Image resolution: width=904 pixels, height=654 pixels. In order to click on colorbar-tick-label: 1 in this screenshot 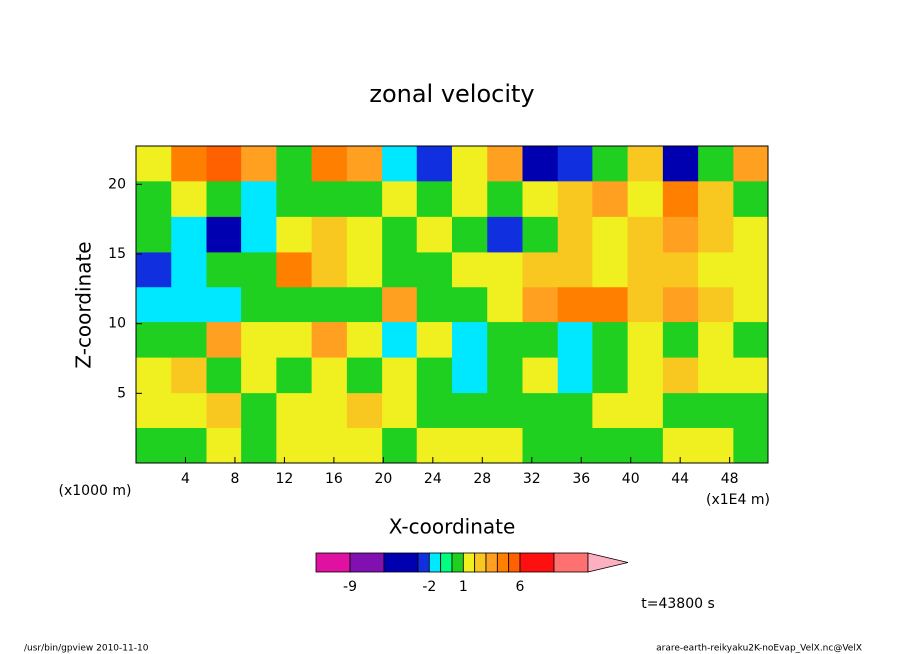, I will do `click(463, 587)`.